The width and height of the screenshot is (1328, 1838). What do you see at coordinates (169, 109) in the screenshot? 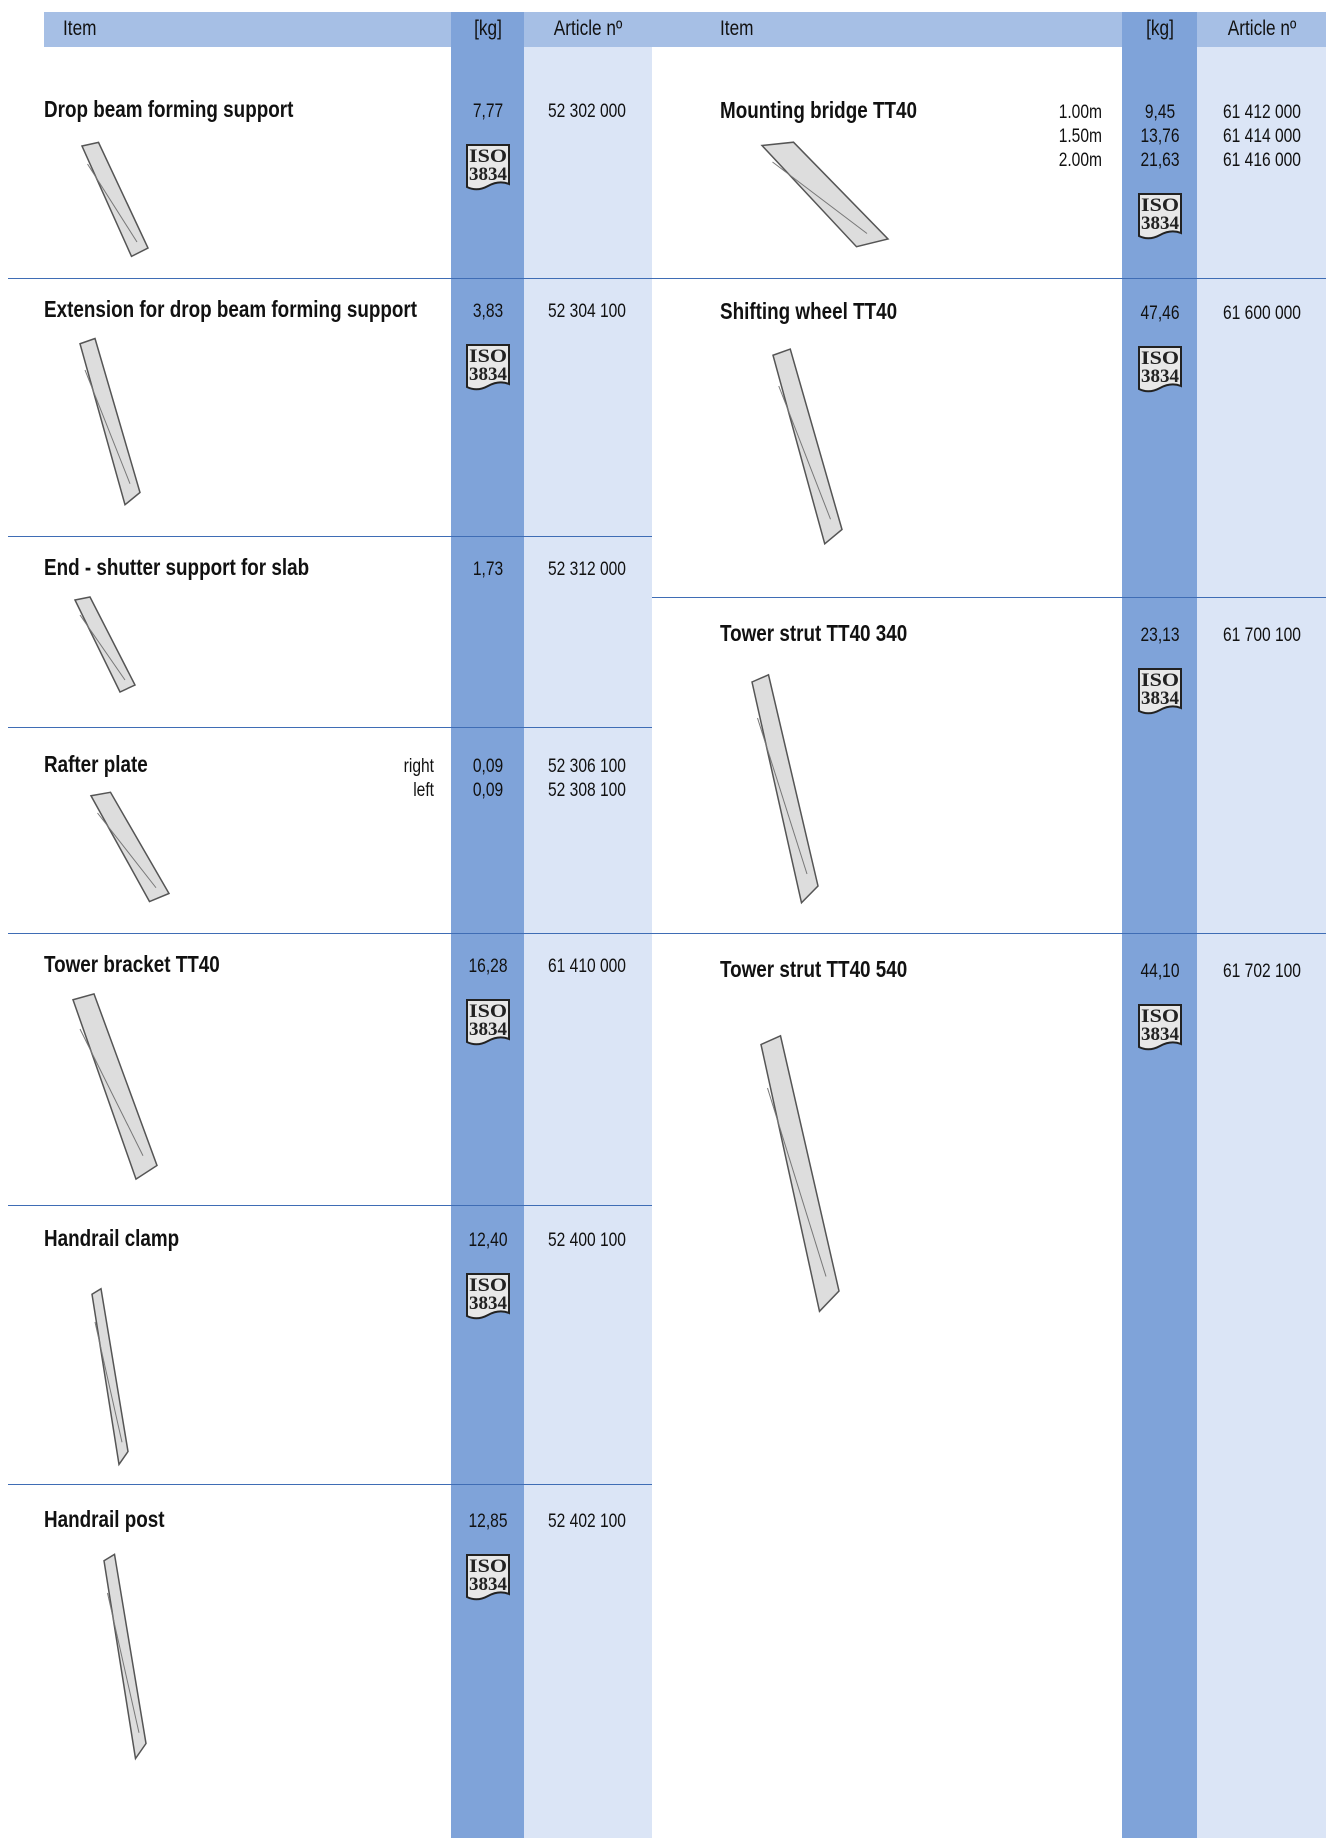
I see `item-name: Drop beam forming support` at bounding box center [169, 109].